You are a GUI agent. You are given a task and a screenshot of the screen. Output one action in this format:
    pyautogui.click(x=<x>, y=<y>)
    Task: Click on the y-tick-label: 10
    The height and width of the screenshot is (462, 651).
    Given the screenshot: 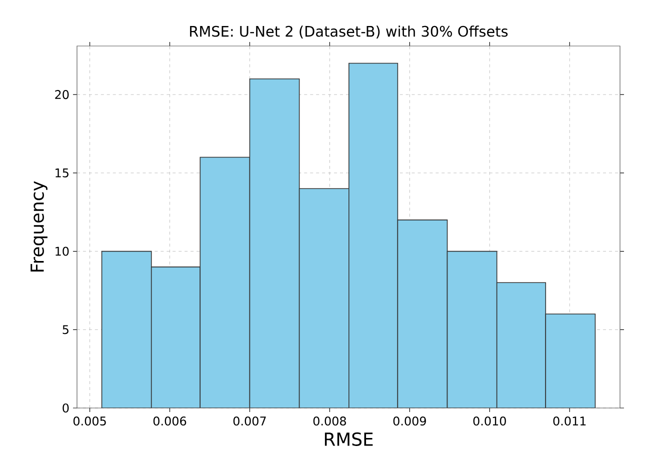 What is the action you would take?
    pyautogui.click(x=62, y=251)
    